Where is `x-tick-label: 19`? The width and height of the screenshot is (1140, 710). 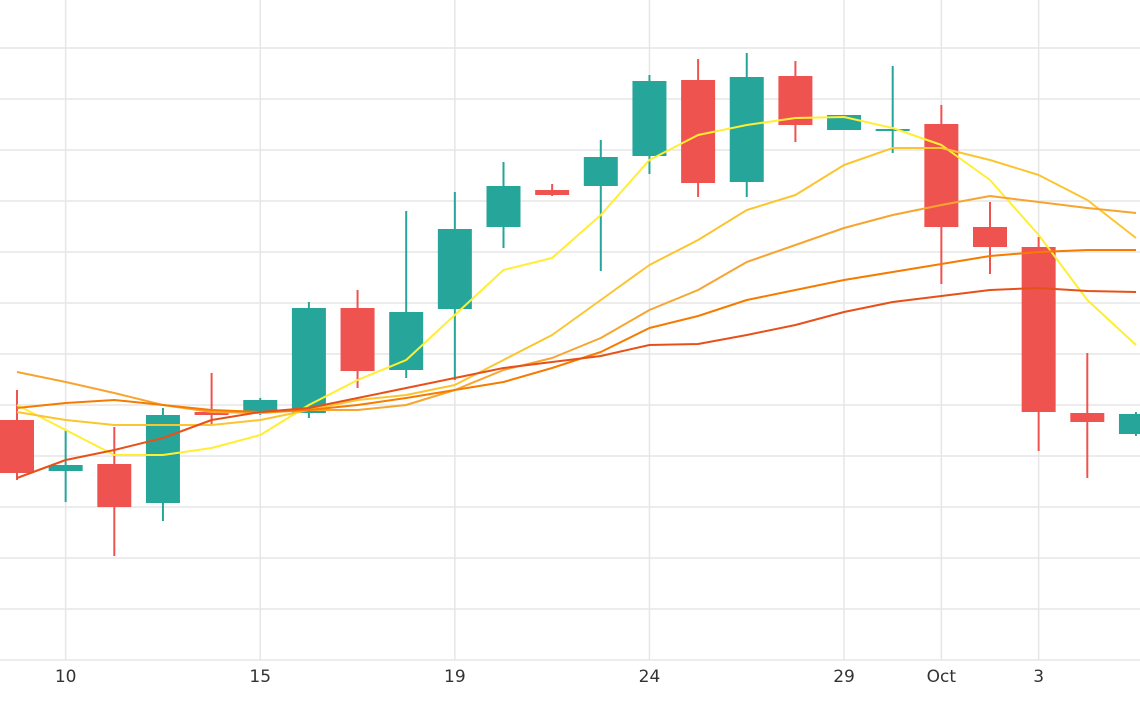 x-tick-label: 19 is located at coordinates (455, 677).